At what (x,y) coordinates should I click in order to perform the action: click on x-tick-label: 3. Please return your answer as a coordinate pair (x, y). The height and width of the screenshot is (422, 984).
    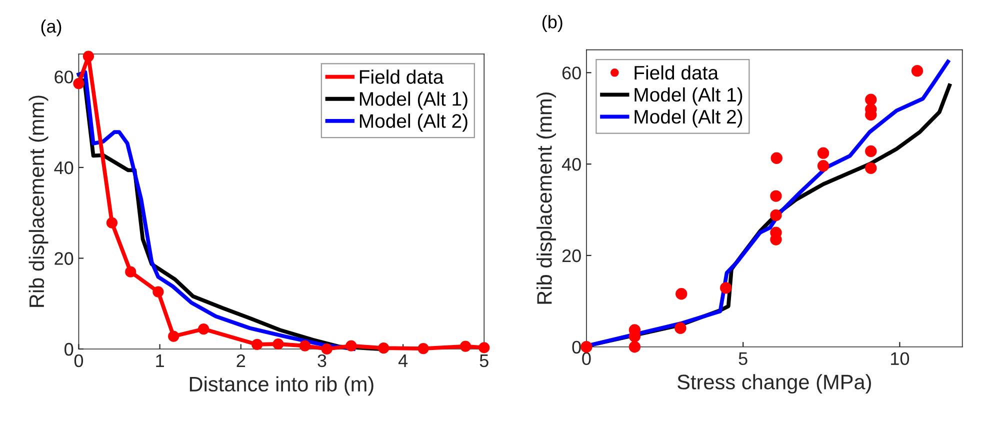
    Looking at the image, I should click on (322, 361).